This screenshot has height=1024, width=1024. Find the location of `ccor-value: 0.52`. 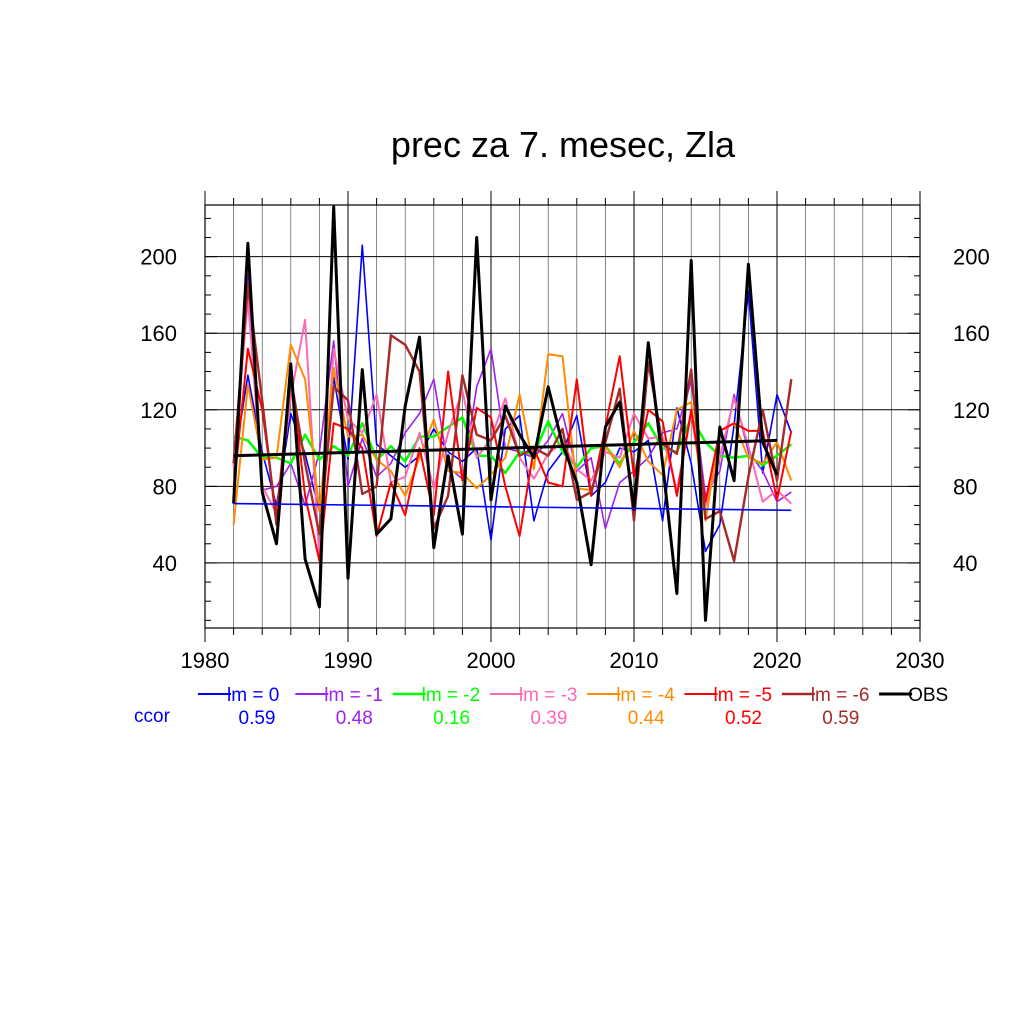

ccor-value: 0.52 is located at coordinates (743, 718).